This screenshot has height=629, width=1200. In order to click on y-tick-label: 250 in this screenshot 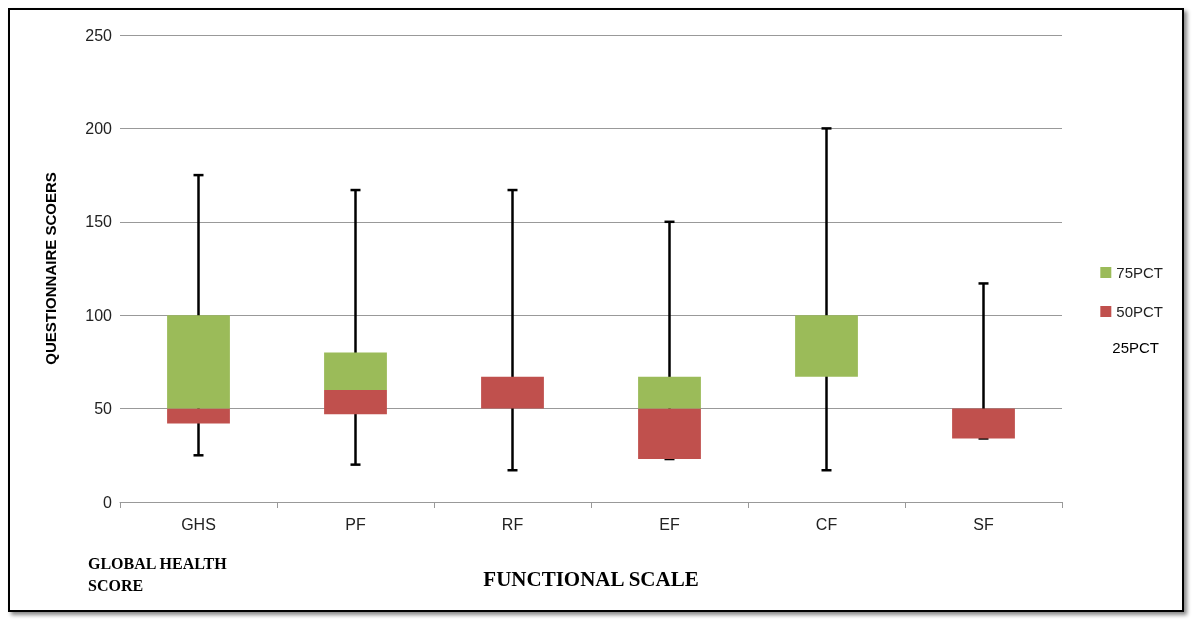, I will do `click(99, 35)`.